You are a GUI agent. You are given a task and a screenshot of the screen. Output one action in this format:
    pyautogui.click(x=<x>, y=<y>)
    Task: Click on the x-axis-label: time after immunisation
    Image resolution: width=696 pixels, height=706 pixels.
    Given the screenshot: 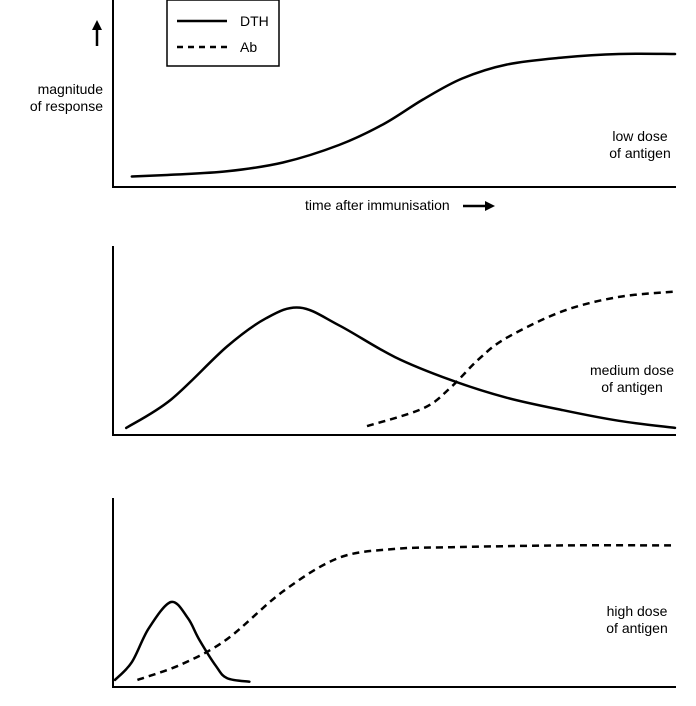 What is the action you would take?
    pyautogui.click(x=377, y=205)
    